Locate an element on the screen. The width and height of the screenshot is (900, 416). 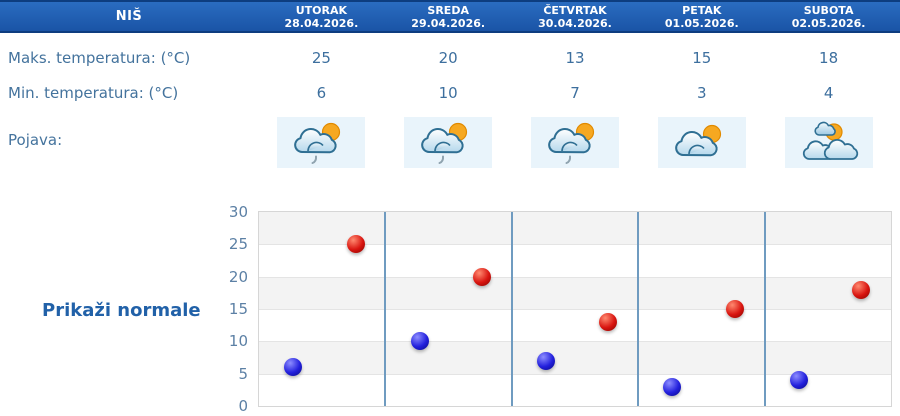
min-temp-value: 3 is located at coordinates (702, 93).